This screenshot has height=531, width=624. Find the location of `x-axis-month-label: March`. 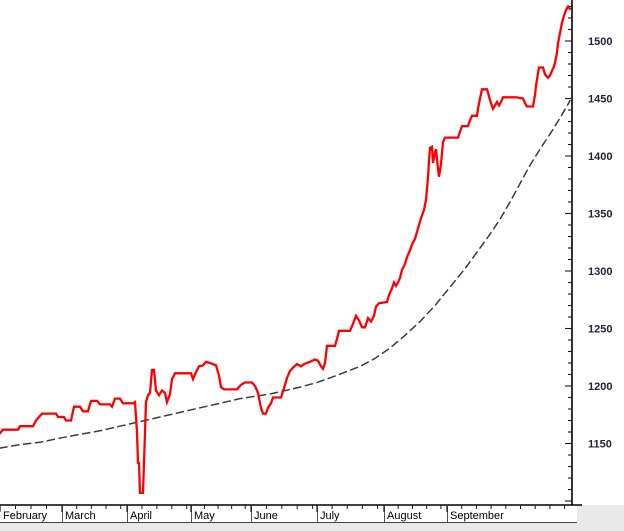

x-axis-month-label: March is located at coordinates (80, 516).